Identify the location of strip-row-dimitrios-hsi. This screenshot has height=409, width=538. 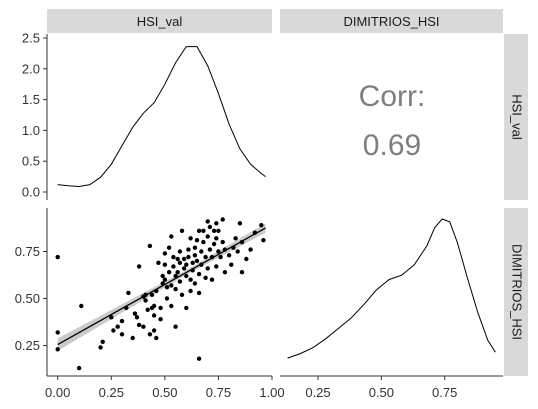
(516, 292).